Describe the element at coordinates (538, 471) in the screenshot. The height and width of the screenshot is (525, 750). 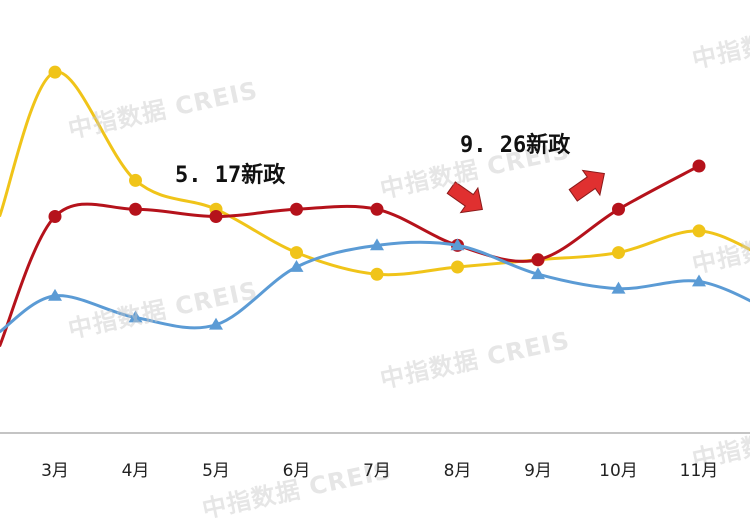
I see `x-tick-label: 9月` at that location.